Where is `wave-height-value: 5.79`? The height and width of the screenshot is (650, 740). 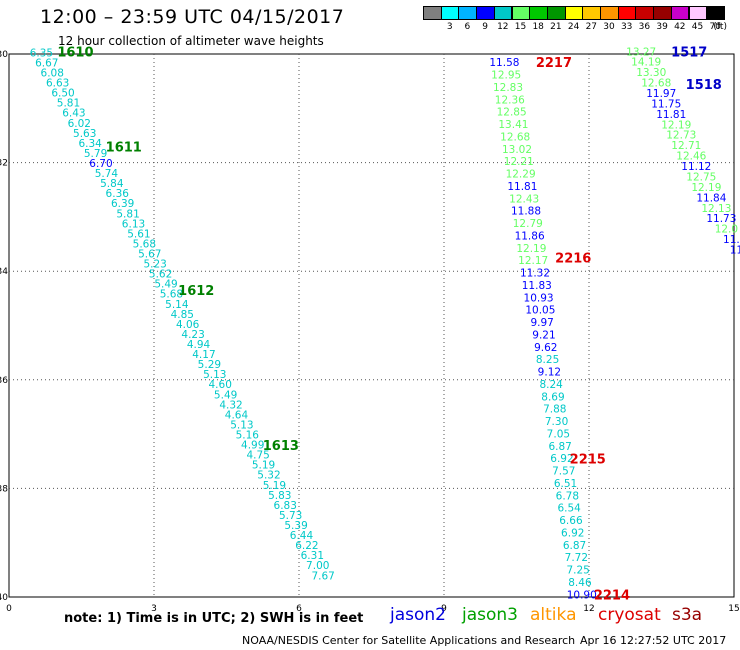 wave-height-value: 5.79 is located at coordinates (95, 154).